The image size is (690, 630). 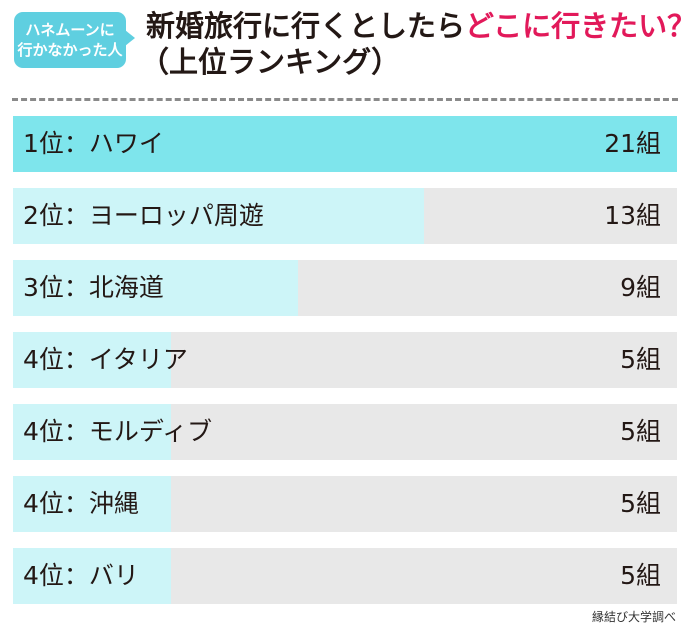 What do you see at coordinates (633, 617) in the screenshot?
I see `source-note: 縁結び大学調べ` at bounding box center [633, 617].